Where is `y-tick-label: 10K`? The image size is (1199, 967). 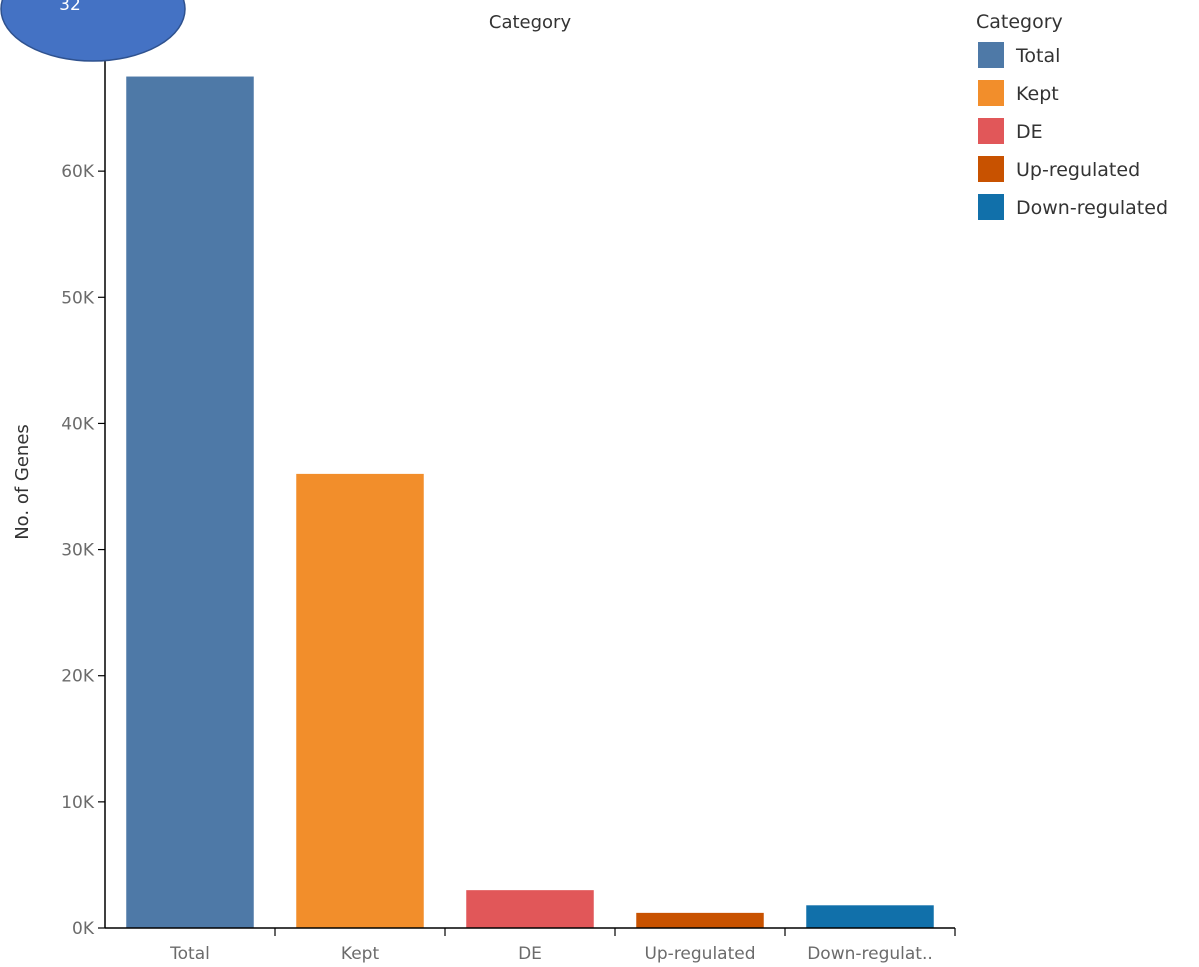 y-tick-label: 10K is located at coordinates (78, 803).